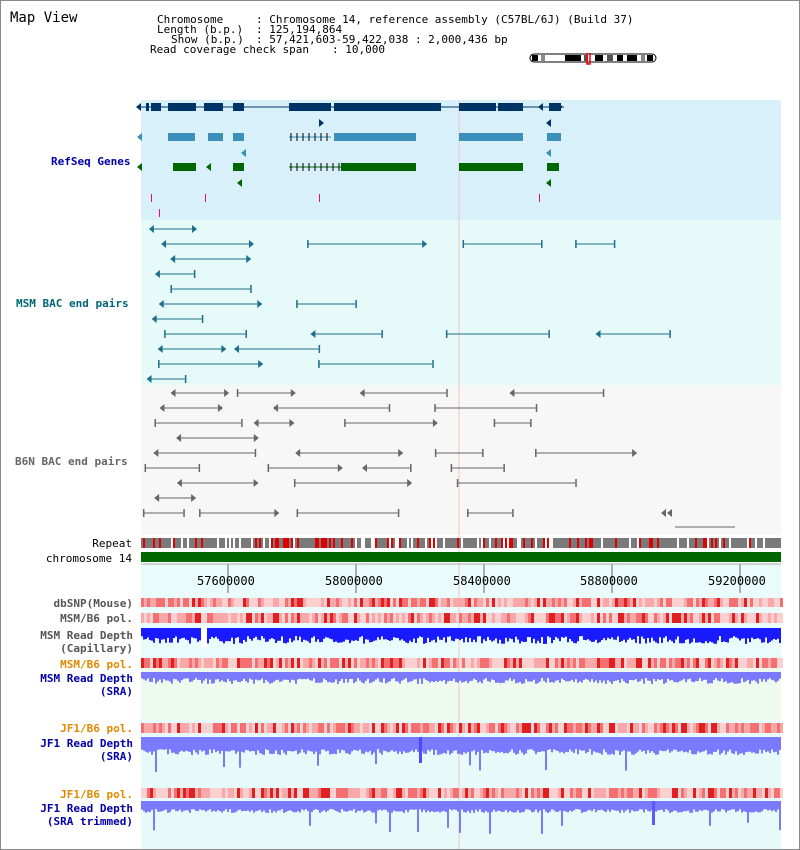 The width and height of the screenshot is (800, 850). I want to click on depth-spike, so click(420, 750).